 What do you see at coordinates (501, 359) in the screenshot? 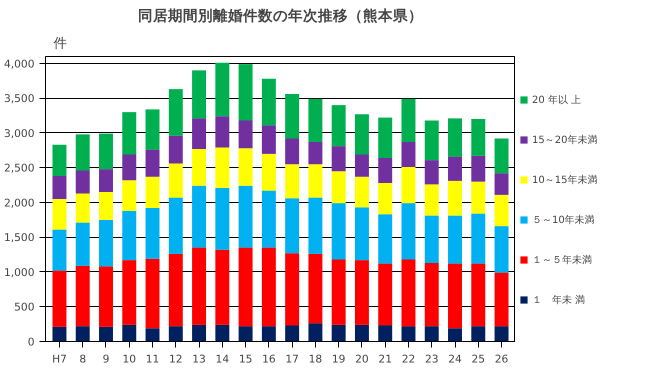
I see `x-tick-label: 26` at bounding box center [501, 359].